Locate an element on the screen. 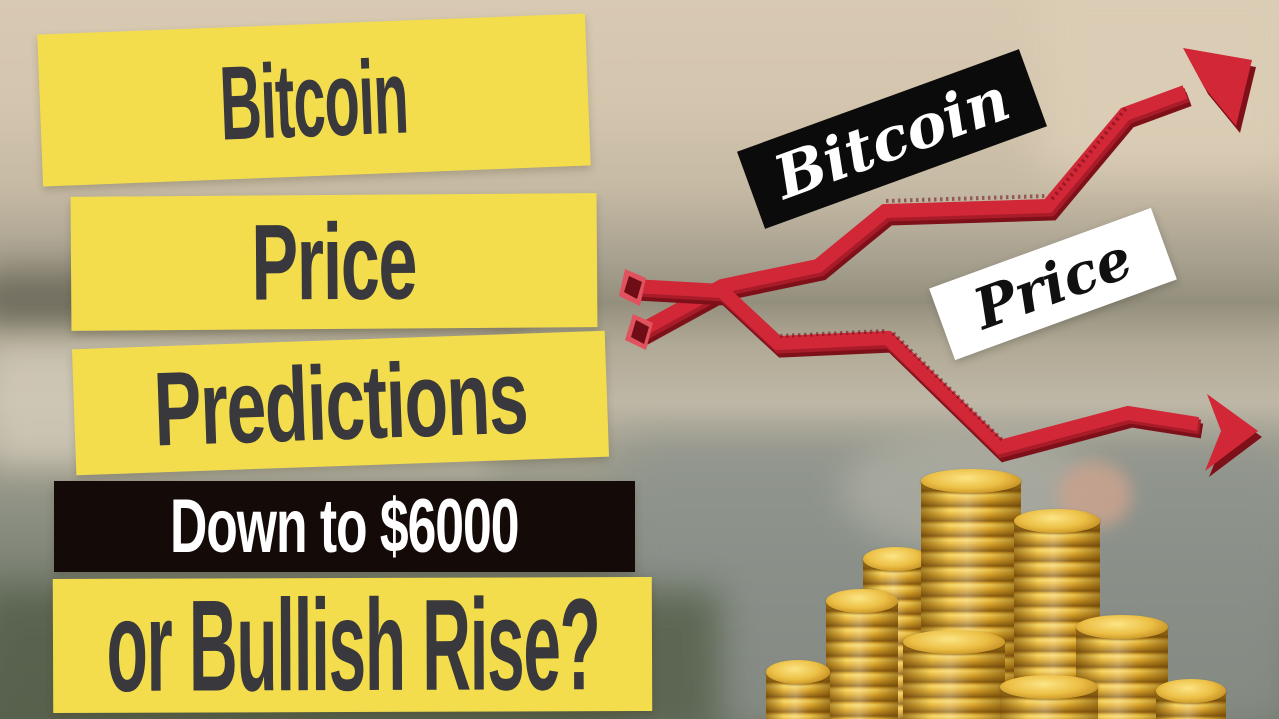 This screenshot has width=1279, height=719. headline-banner-predictions: Predictions is located at coordinates (340, 403).